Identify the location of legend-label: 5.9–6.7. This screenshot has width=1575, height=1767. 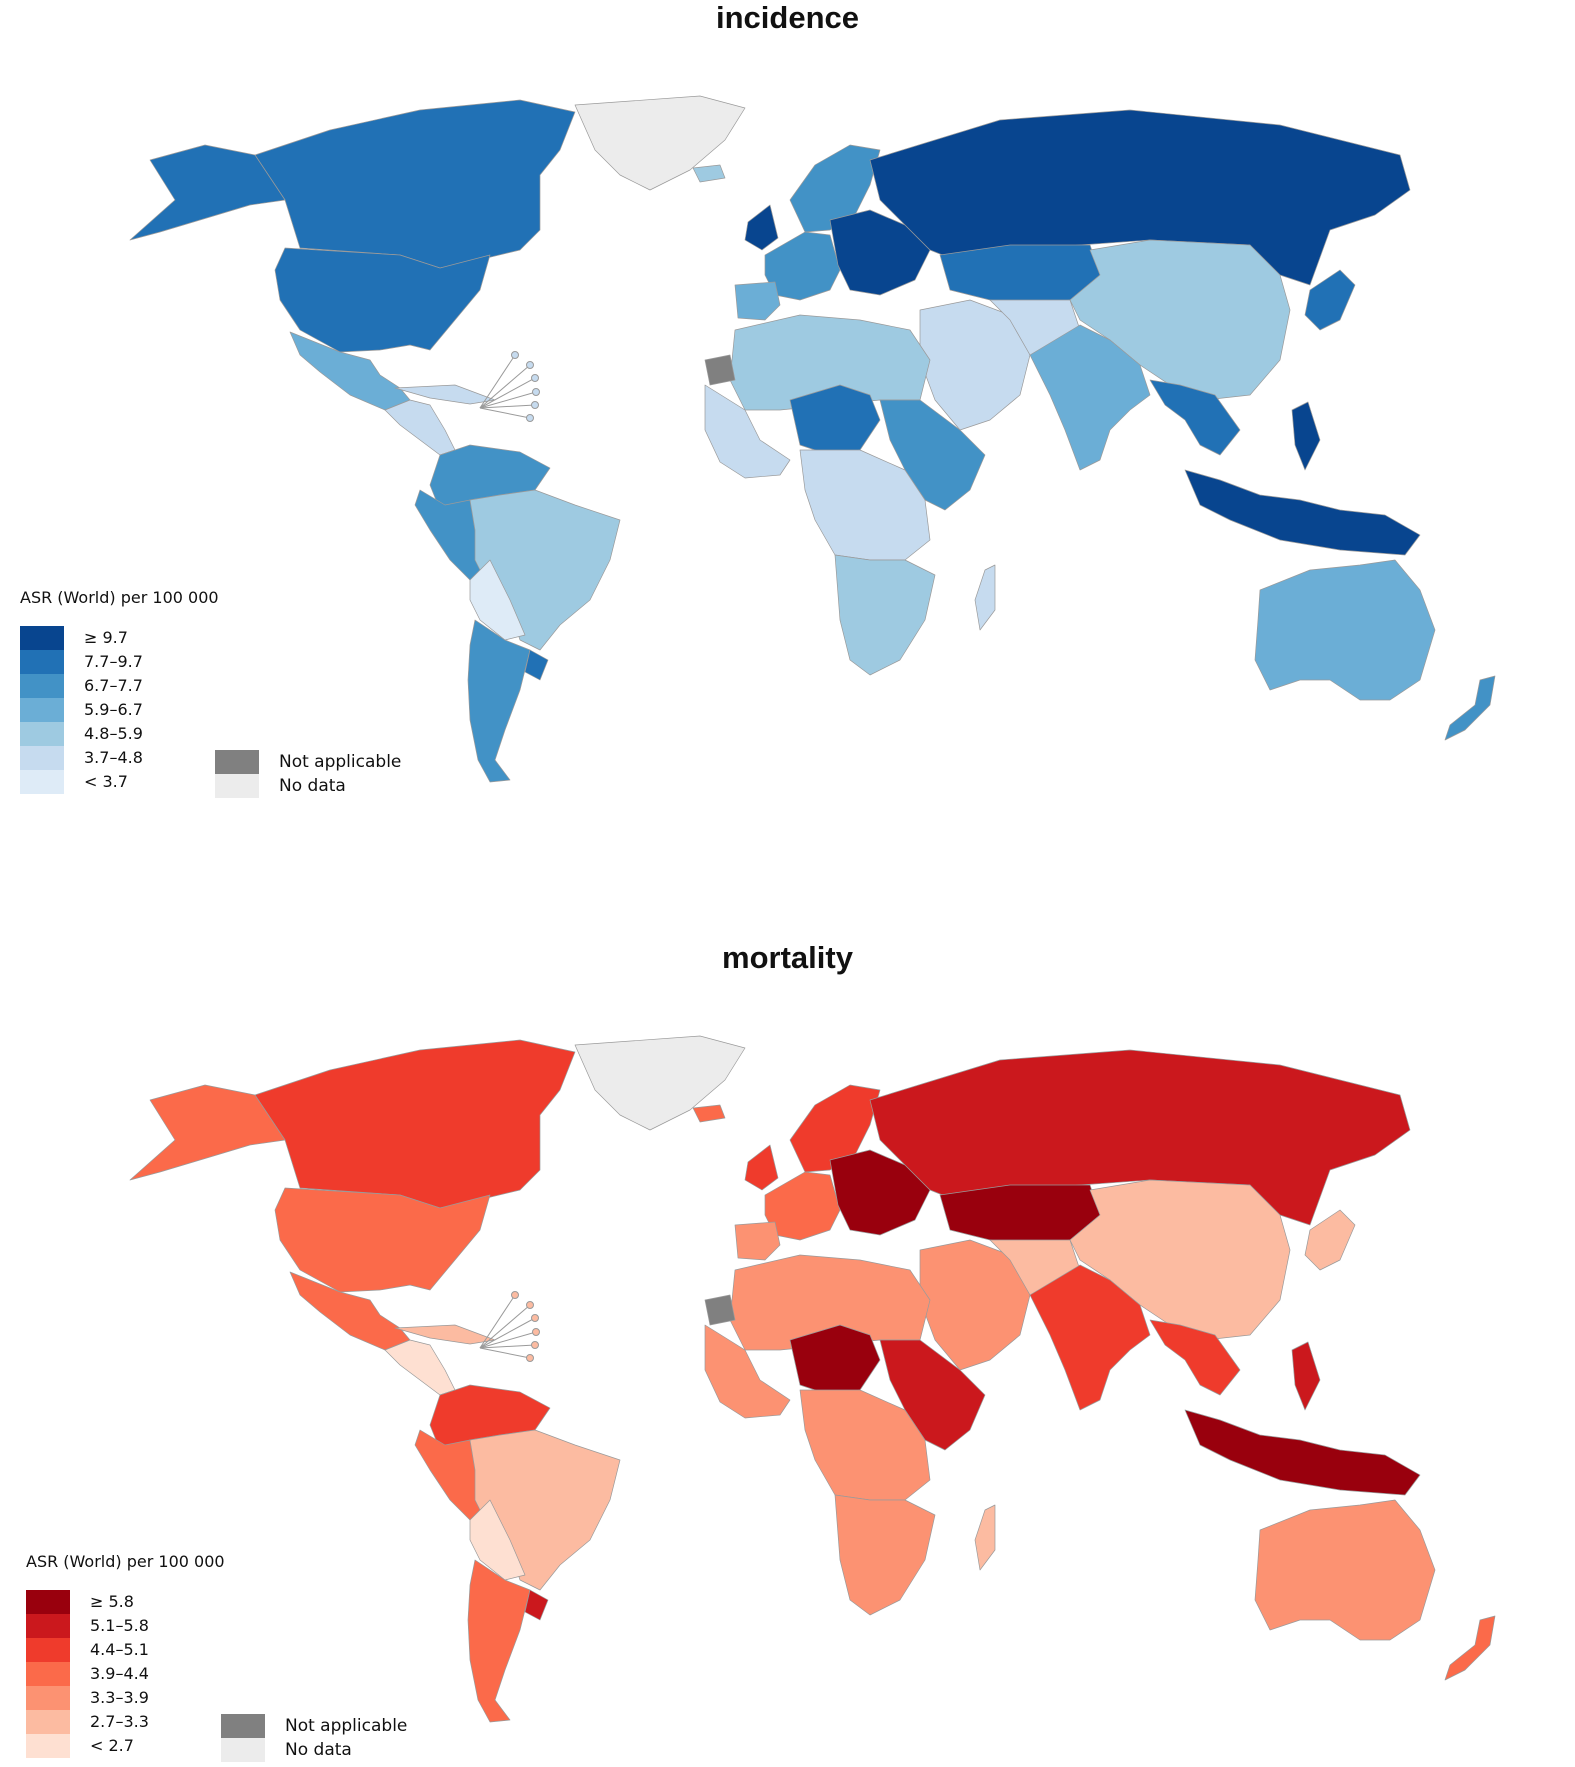
(113, 709).